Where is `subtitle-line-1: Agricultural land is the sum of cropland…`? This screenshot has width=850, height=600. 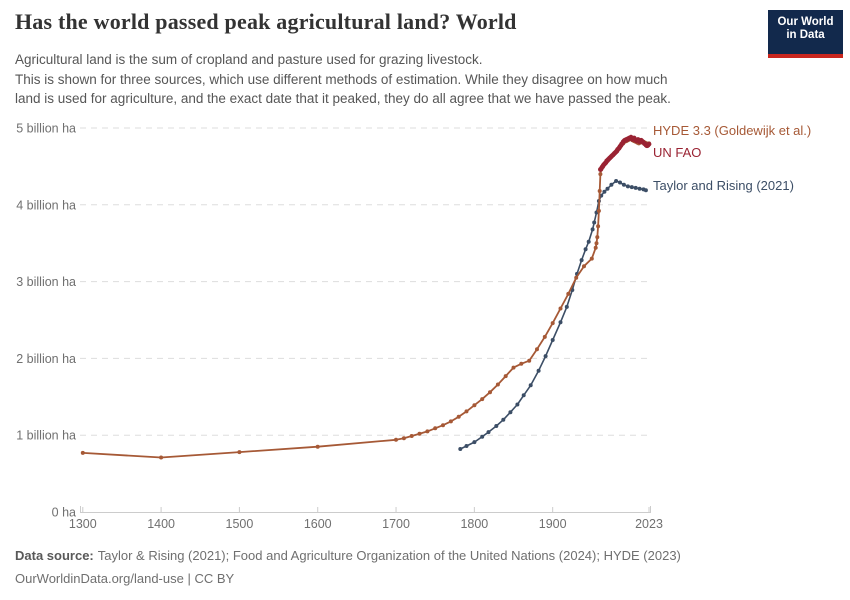 subtitle-line-1: Agricultural land is the sum of cropland… is located at coordinates (249, 59).